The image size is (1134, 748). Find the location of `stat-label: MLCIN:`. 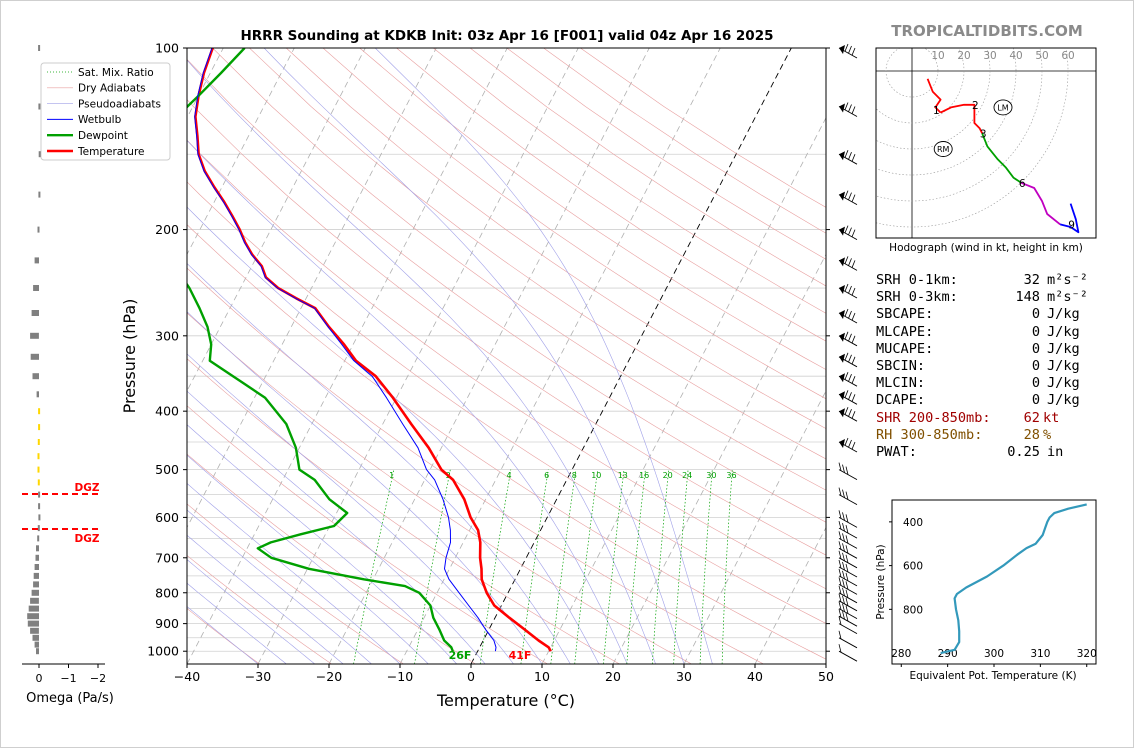

stat-label: MLCIN: is located at coordinates (901, 383).